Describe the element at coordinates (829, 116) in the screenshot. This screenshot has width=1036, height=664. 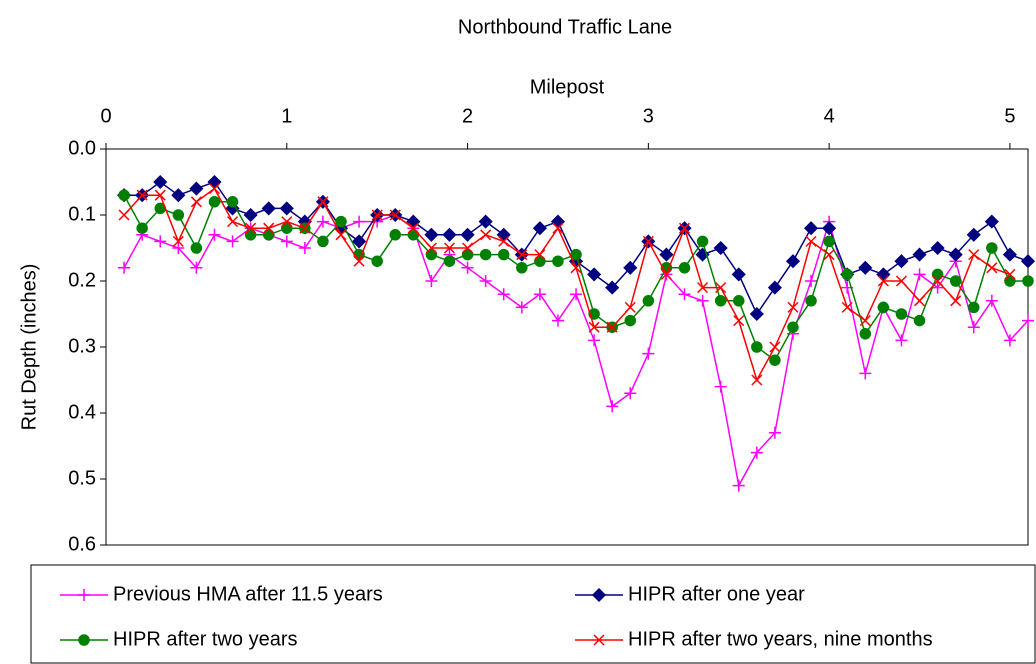
I see `x-tick-label: 4` at that location.